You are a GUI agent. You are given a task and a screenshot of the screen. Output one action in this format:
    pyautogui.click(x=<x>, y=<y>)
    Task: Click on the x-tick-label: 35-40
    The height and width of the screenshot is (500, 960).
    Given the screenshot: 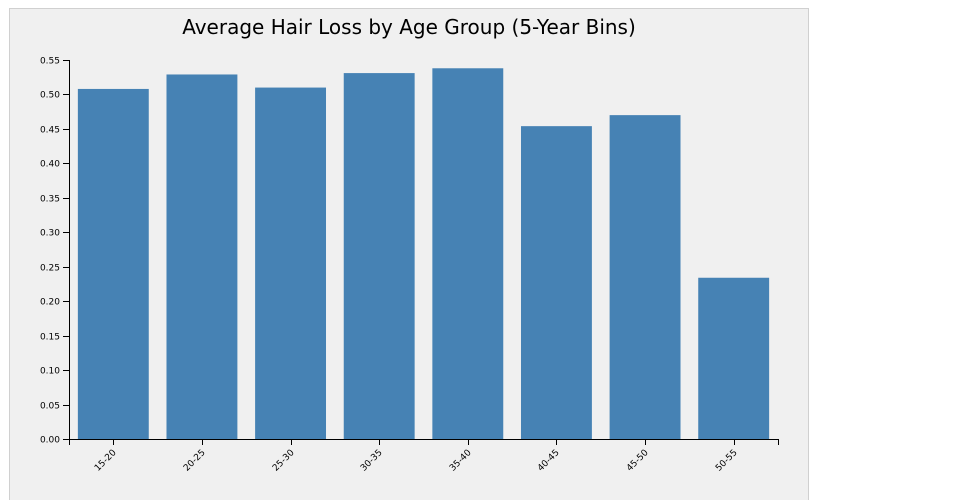 What is the action you would take?
    pyautogui.click(x=461, y=461)
    